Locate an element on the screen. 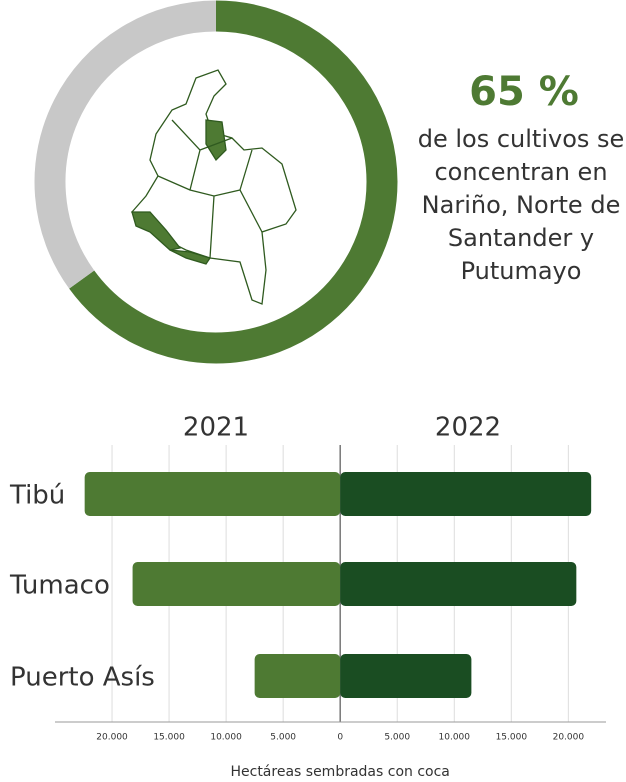 Image resolution: width=626 pixels, height=782 pixels. x-axis-label: Hectáreas sembradas con coca is located at coordinates (339, 772).